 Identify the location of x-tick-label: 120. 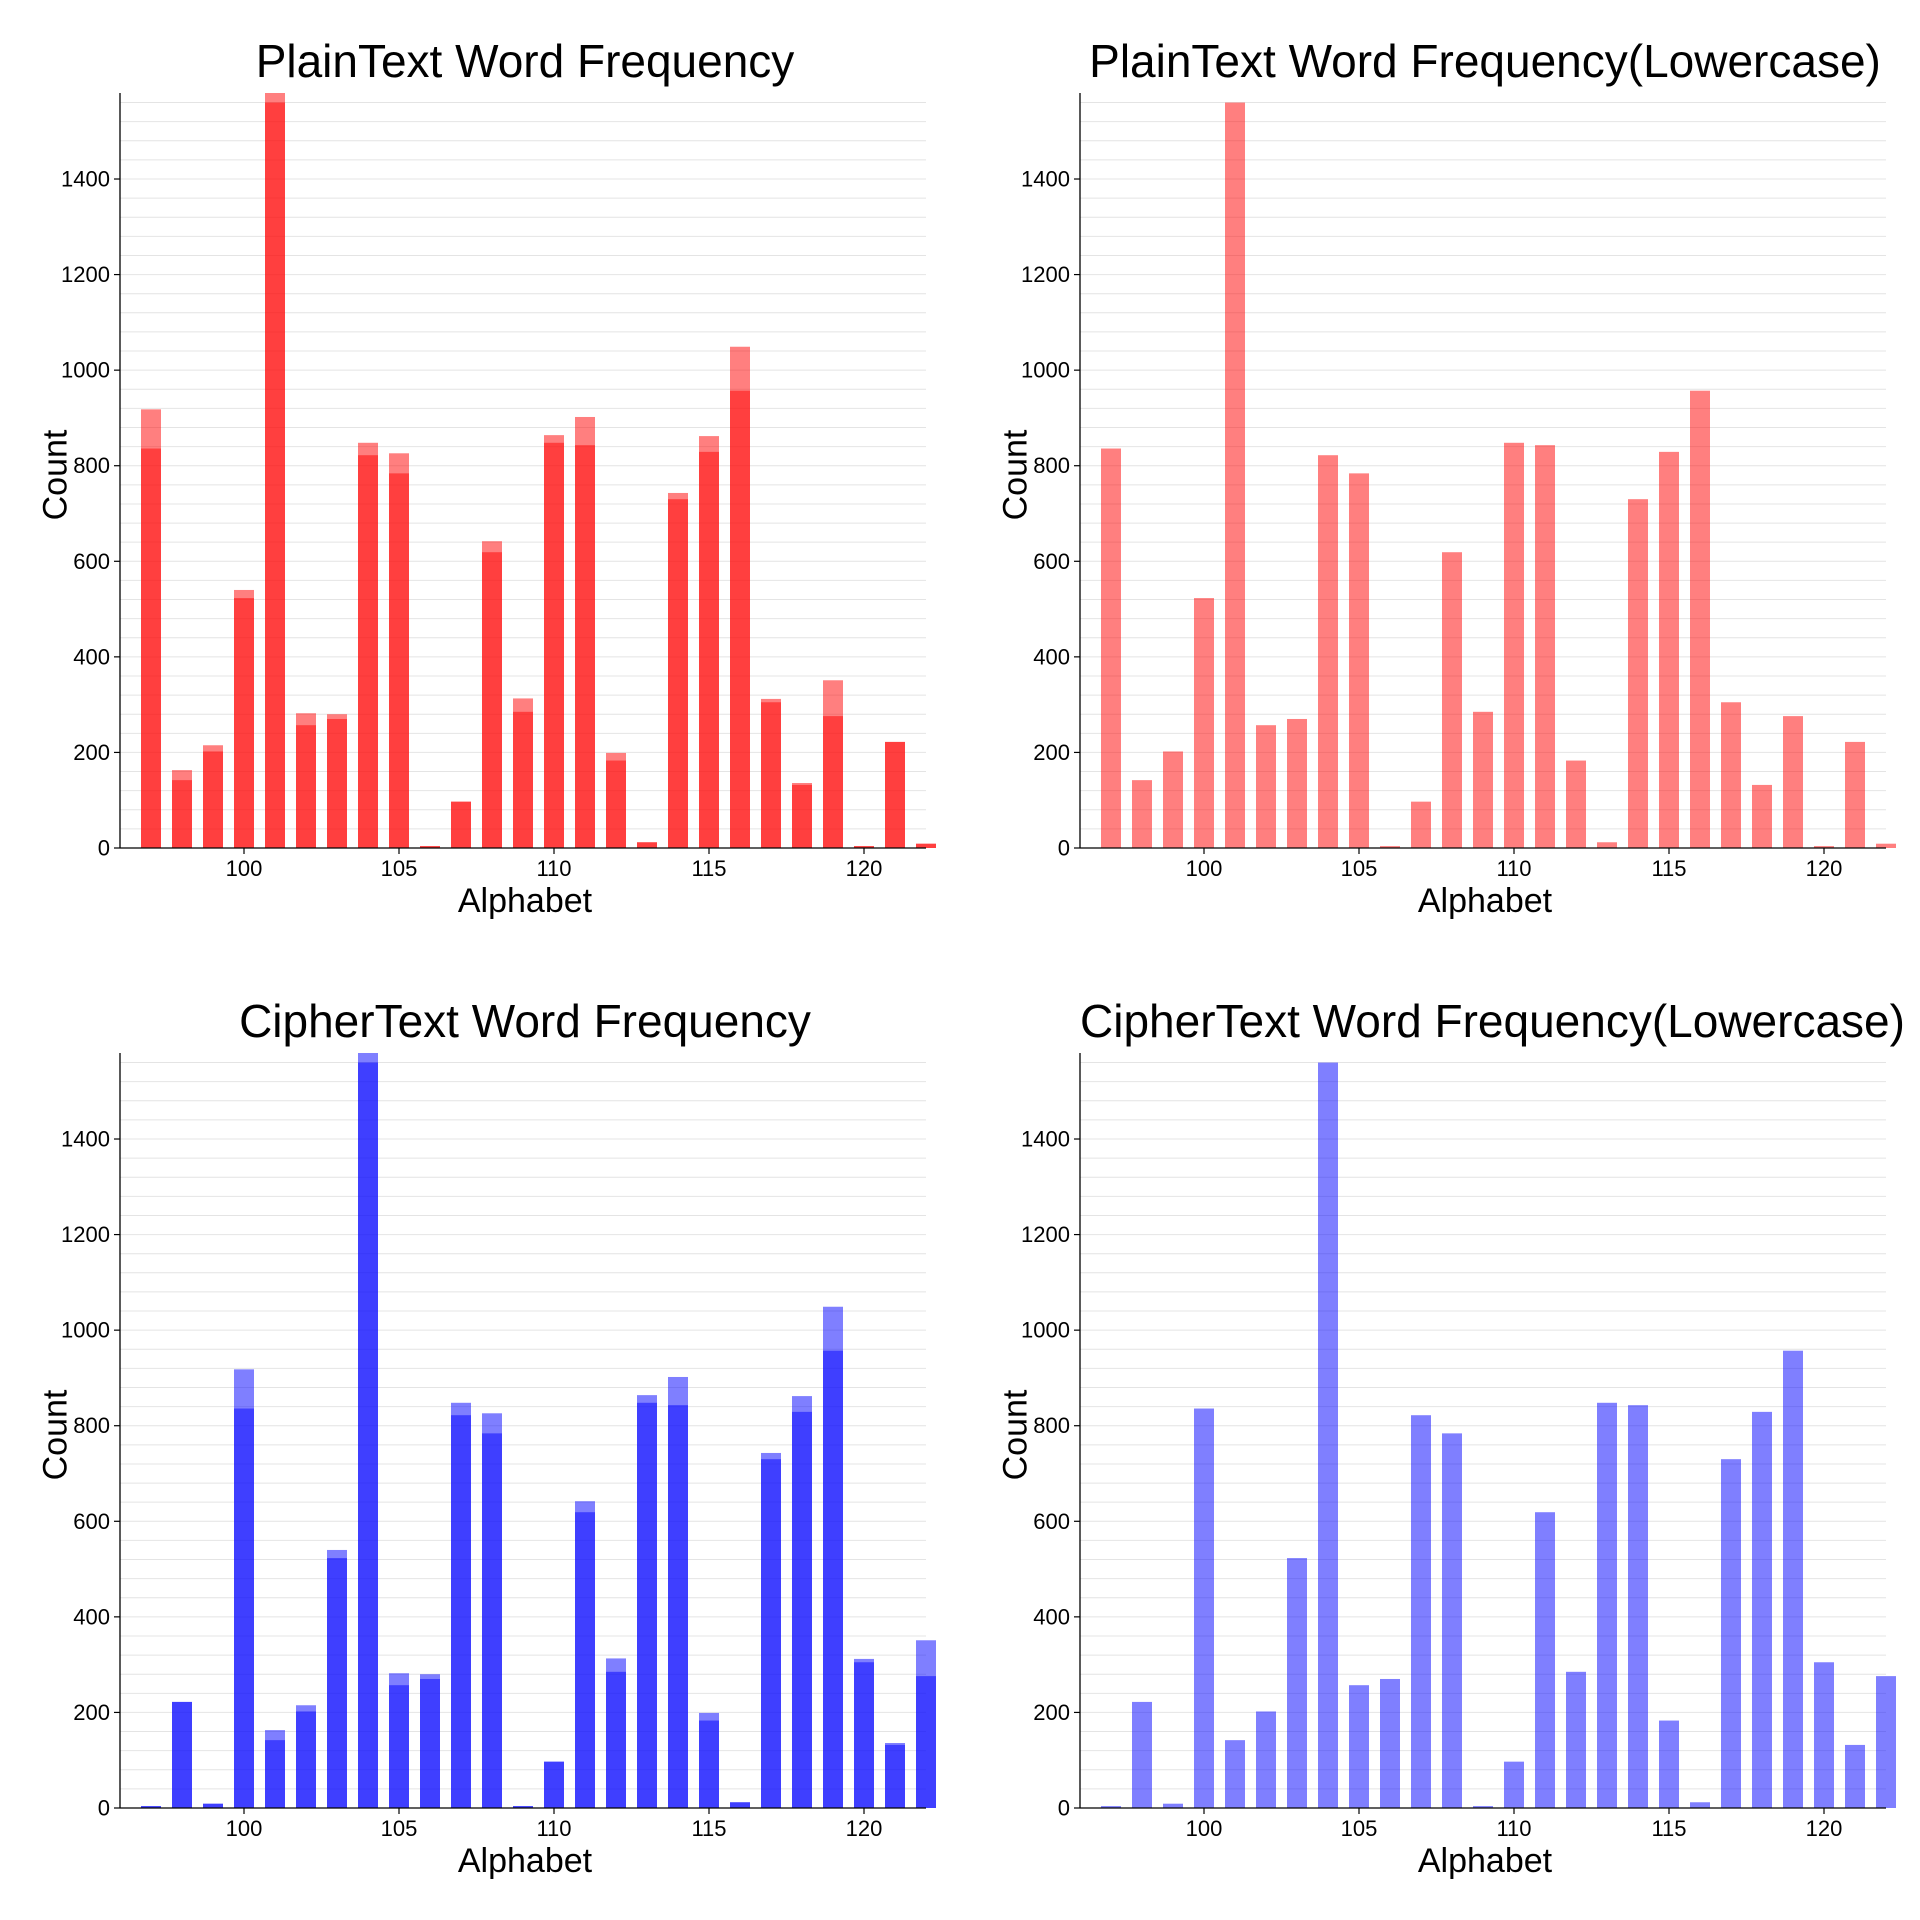
(1824, 1828).